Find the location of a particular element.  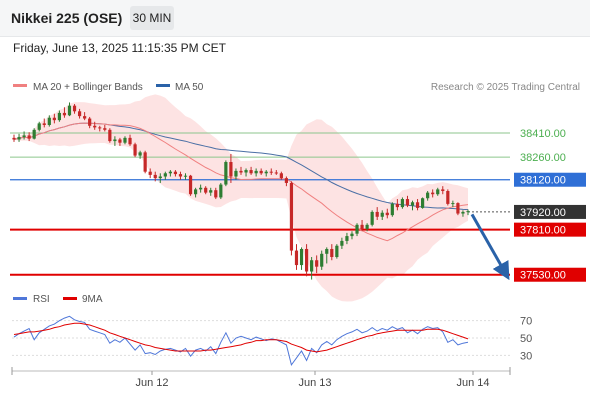

header-bar: Nikkei 225 (OSE) 30 MIN is located at coordinates (295, 18).